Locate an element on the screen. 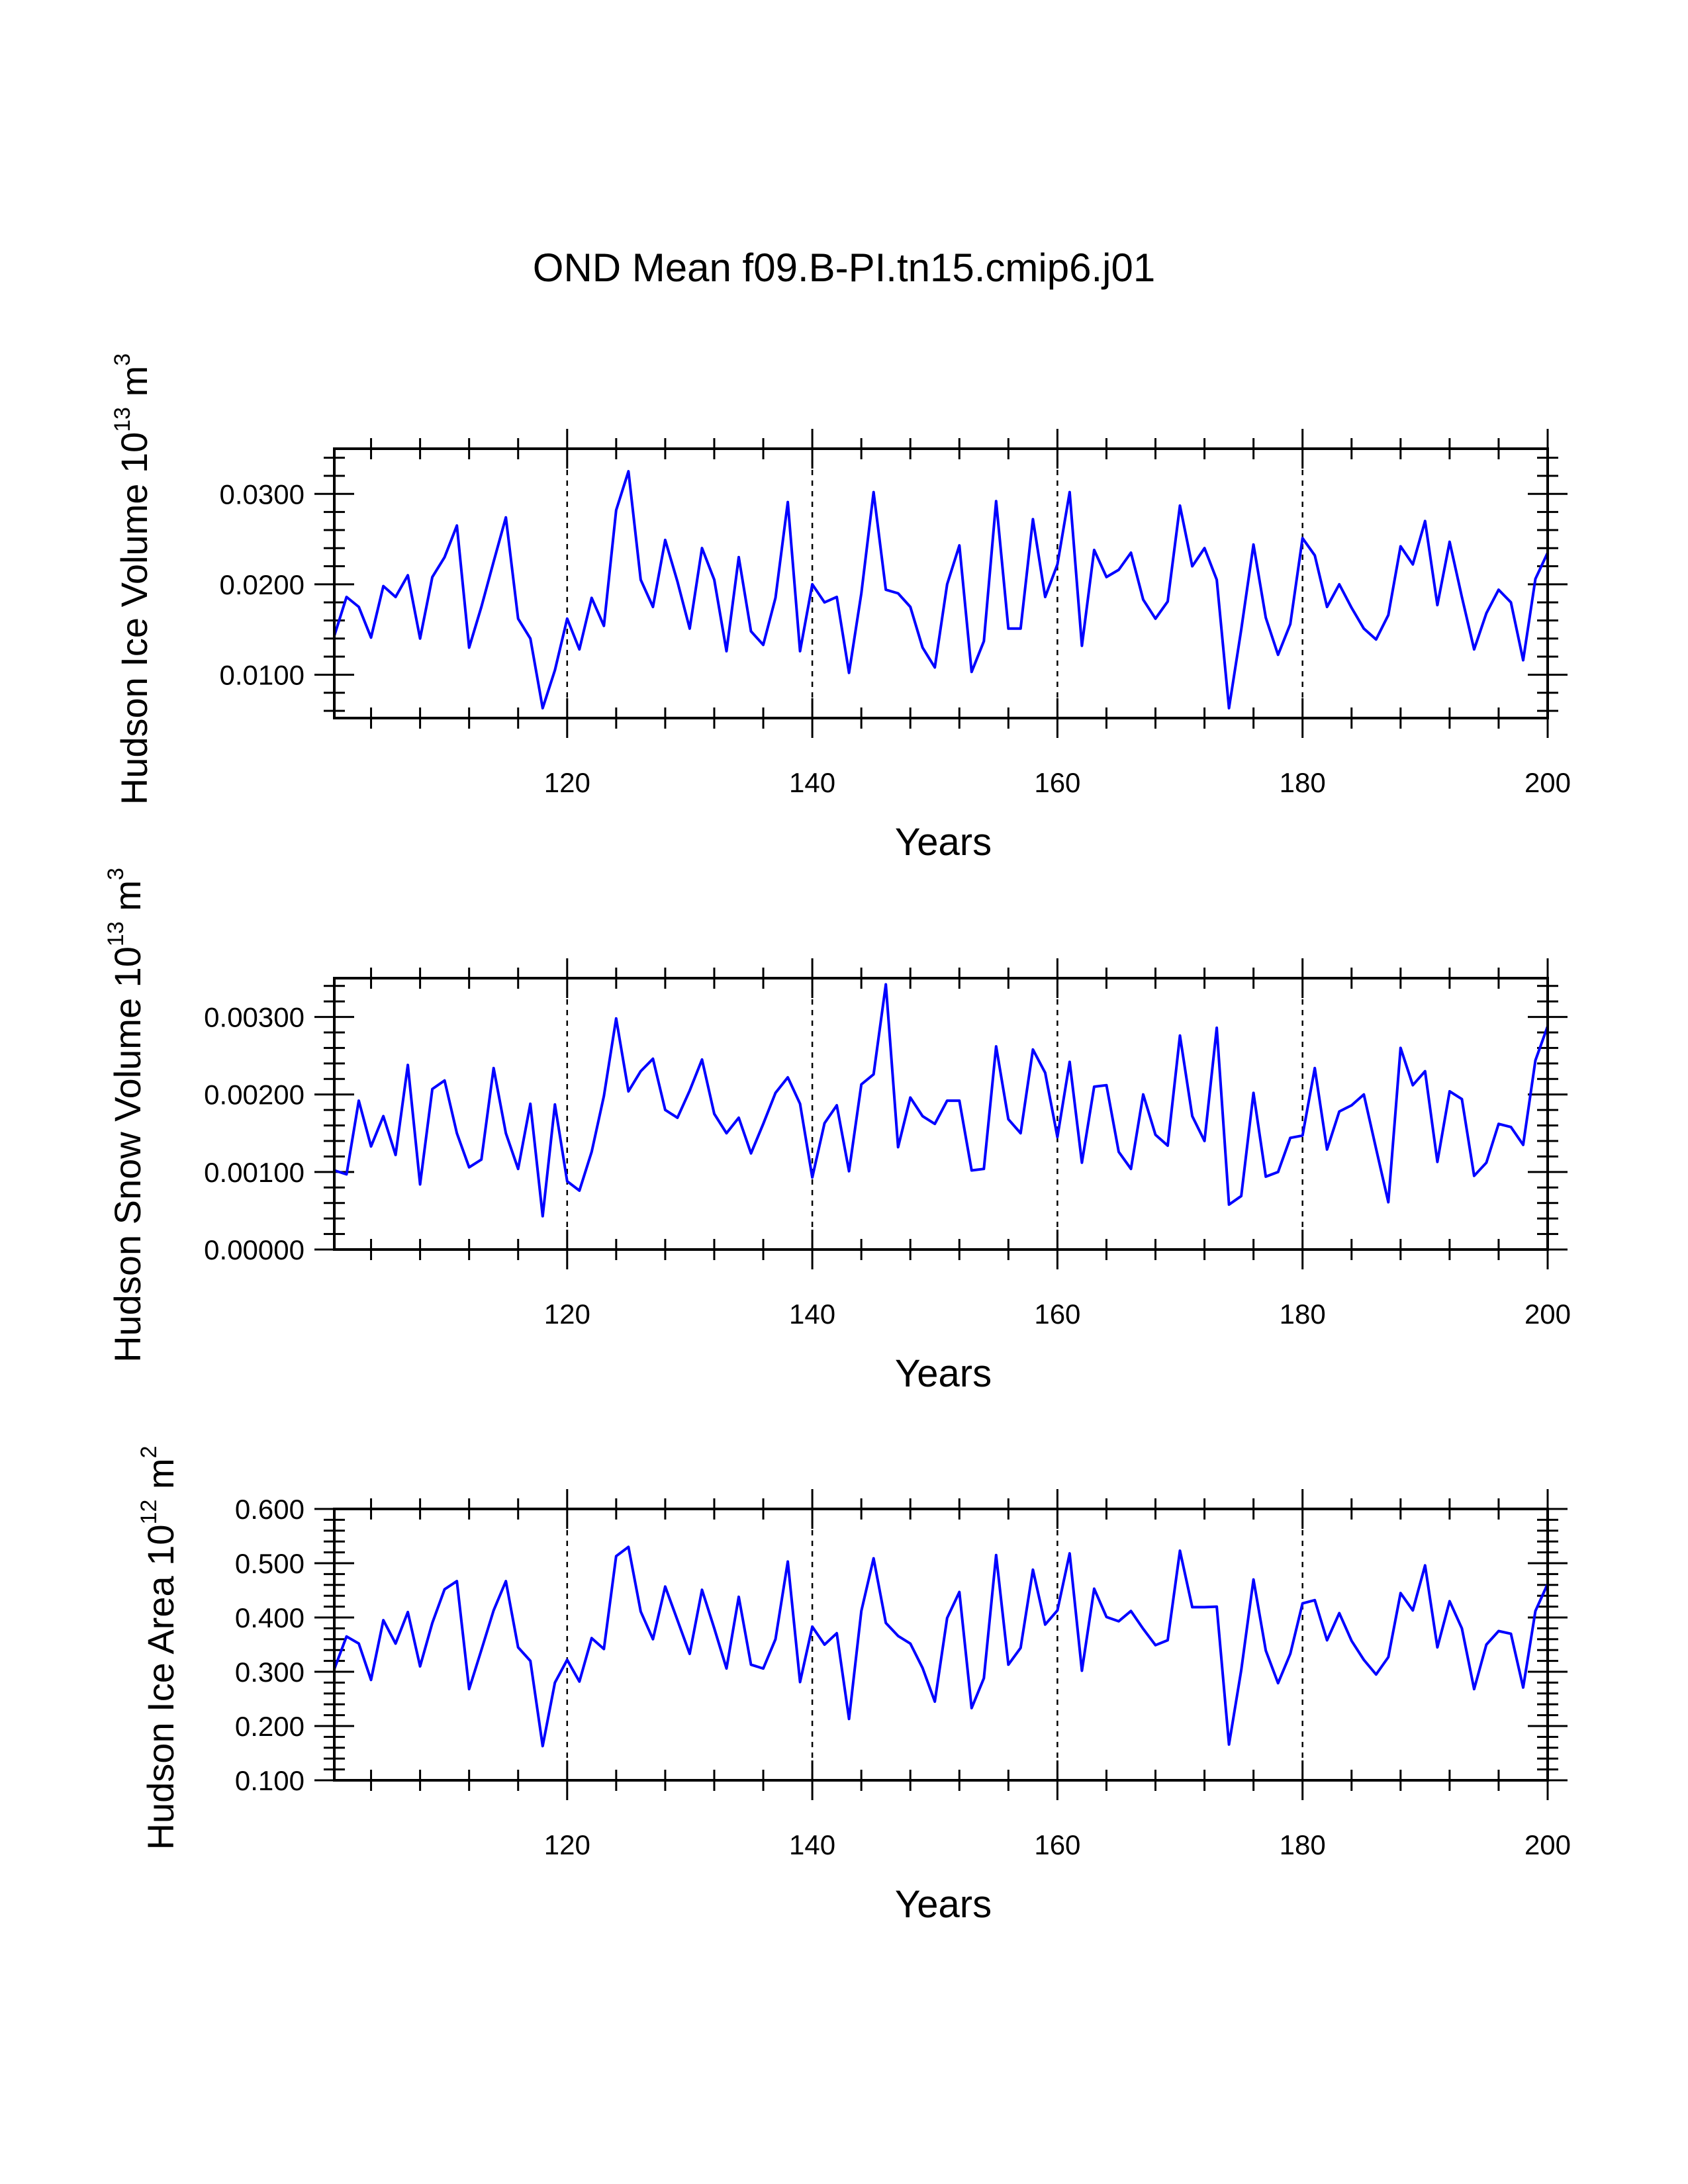 The width and height of the screenshot is (1688, 2184). y-tick-label: 0.00300 is located at coordinates (254, 1017).